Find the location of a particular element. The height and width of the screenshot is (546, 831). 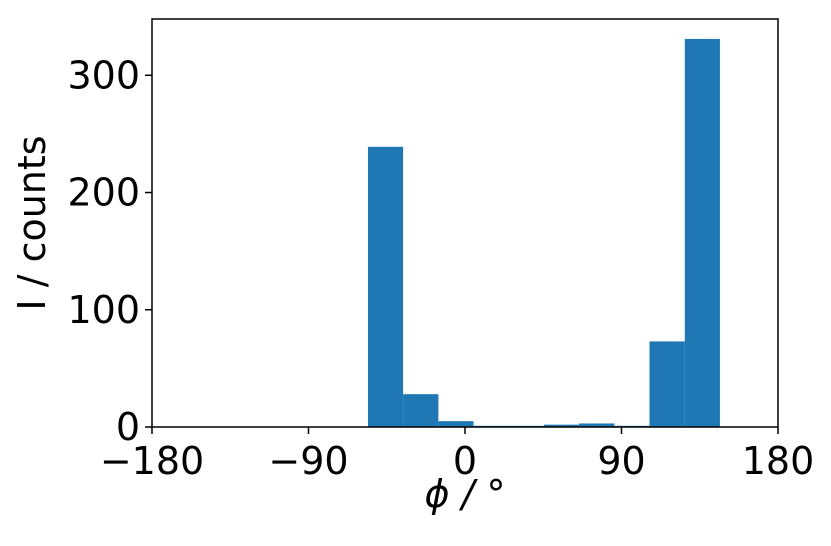

y-tick-label: 100 is located at coordinates (103, 310).